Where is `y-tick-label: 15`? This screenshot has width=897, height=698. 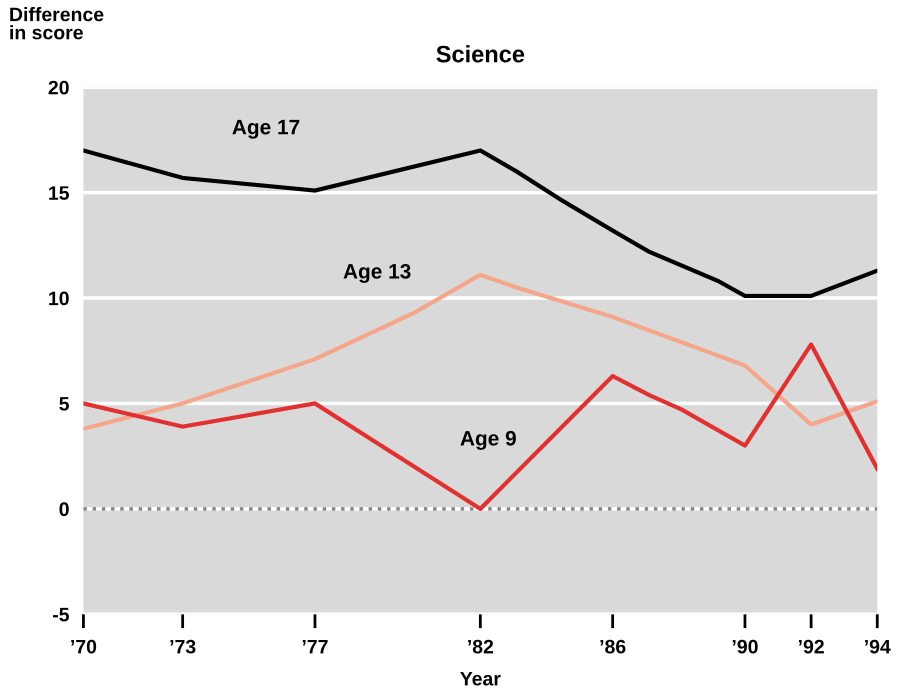
y-tick-label: 15 is located at coordinates (59, 193).